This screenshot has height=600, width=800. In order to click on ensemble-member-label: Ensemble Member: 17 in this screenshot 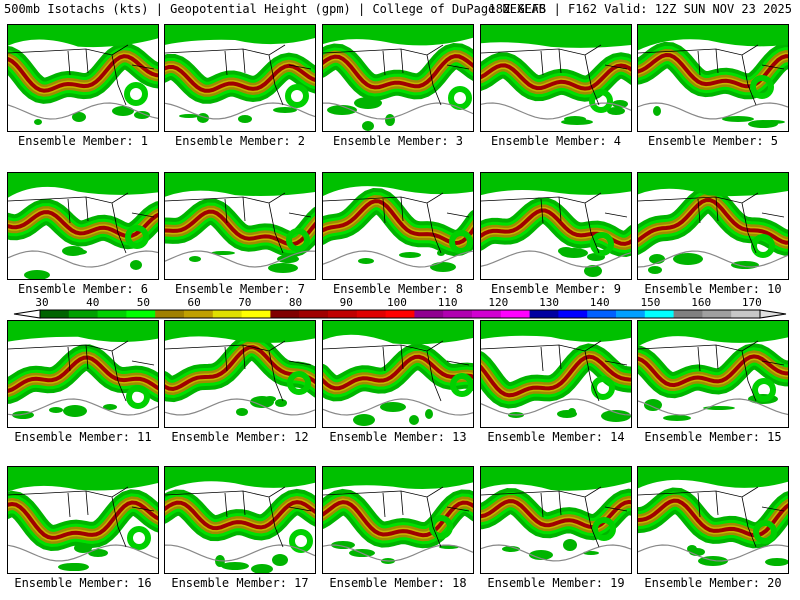, I will do `click(240, 583)`.